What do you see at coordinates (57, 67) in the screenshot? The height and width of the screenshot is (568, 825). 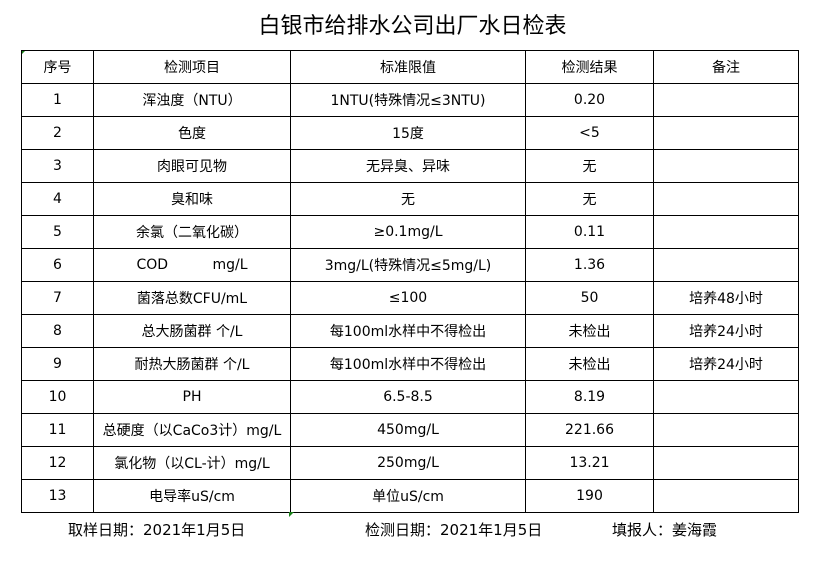 I see `cell: 序号` at bounding box center [57, 67].